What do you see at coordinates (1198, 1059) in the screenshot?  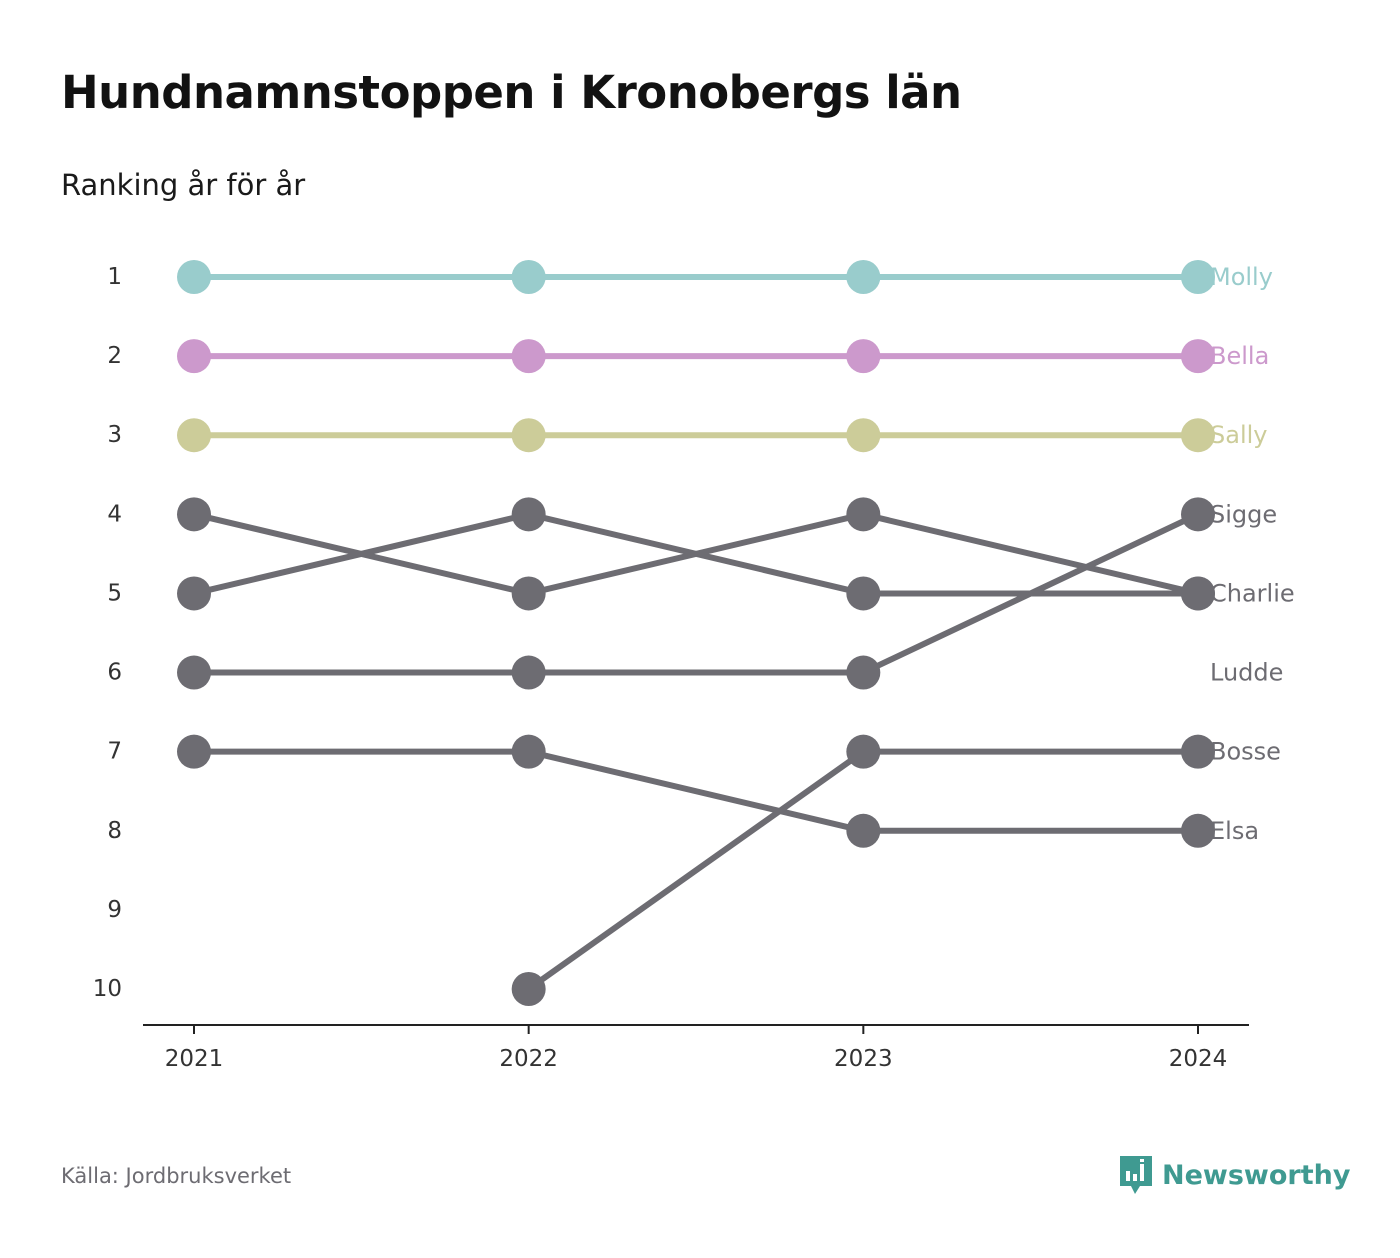 I see `x-tick-label: 2024` at bounding box center [1198, 1059].